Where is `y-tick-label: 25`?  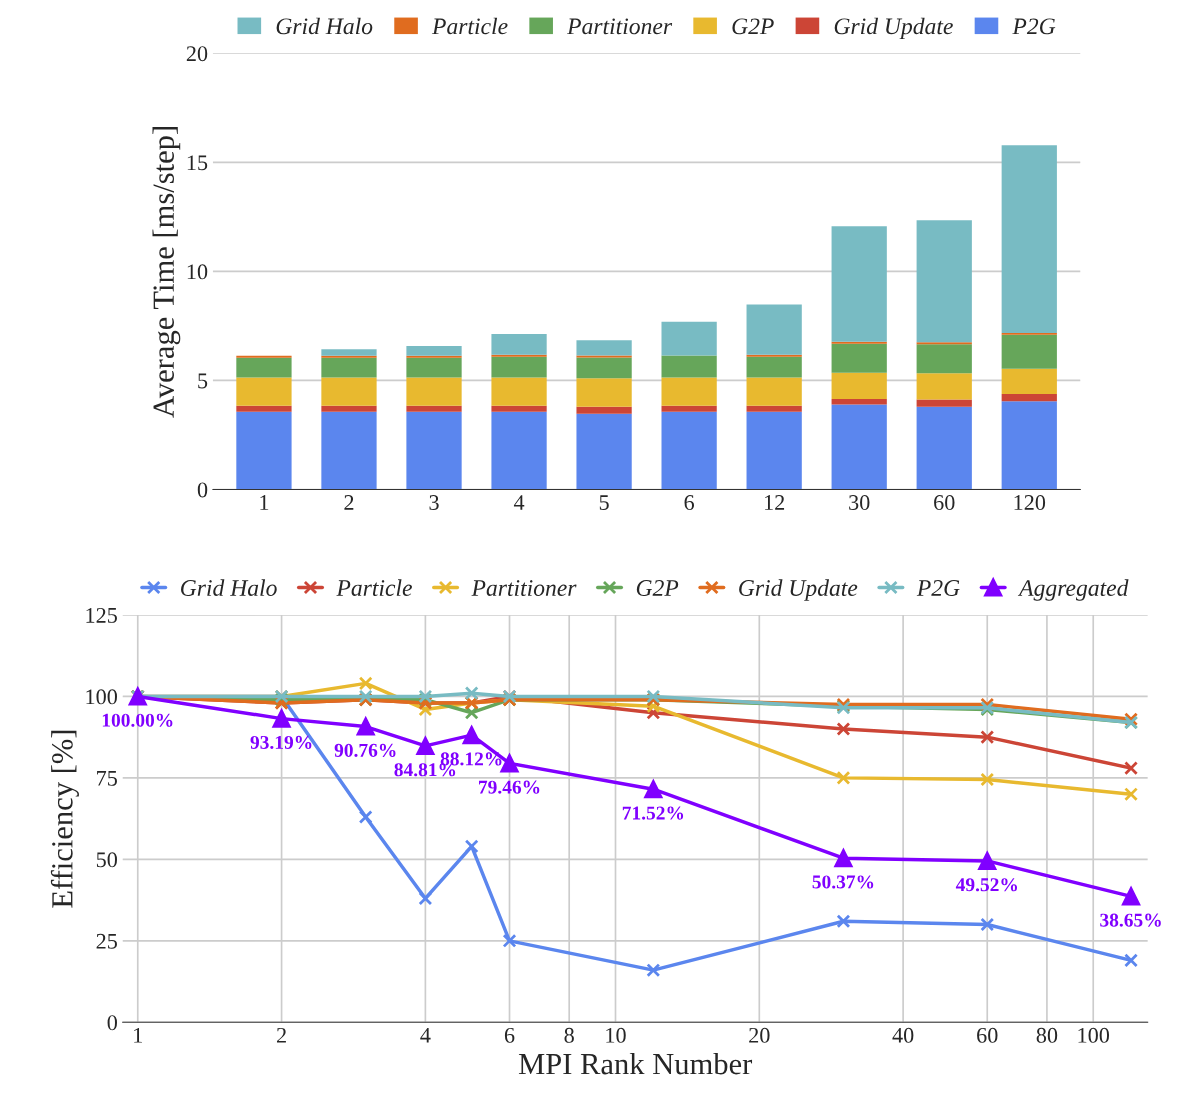 y-tick-label: 25 is located at coordinates (106, 941).